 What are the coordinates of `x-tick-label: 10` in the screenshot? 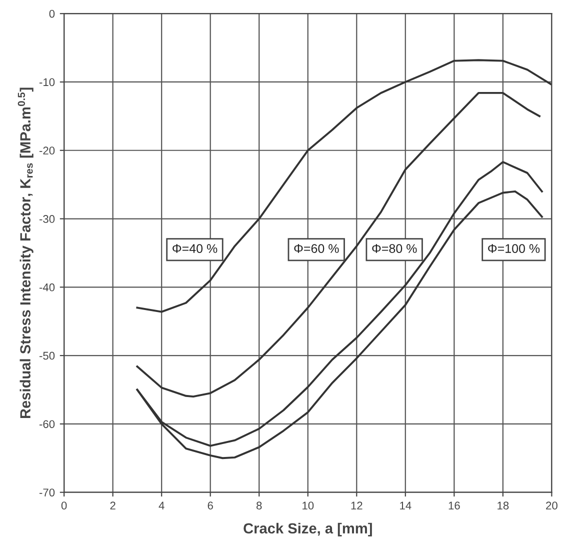 It's located at (308, 506).